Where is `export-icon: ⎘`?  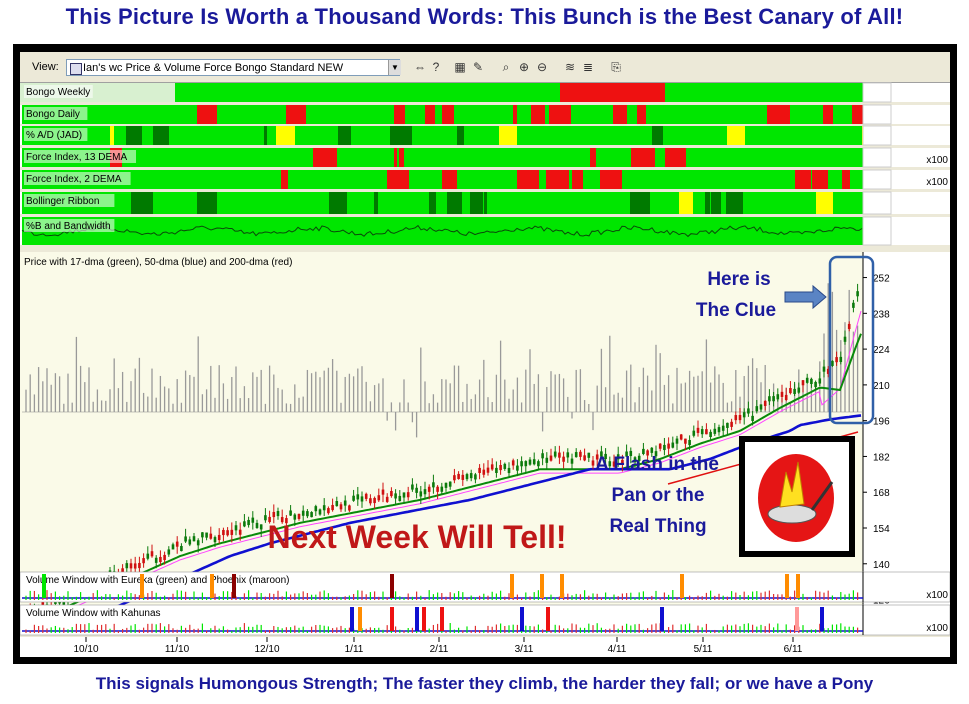 export-icon: ⎘ is located at coordinates (616, 67).